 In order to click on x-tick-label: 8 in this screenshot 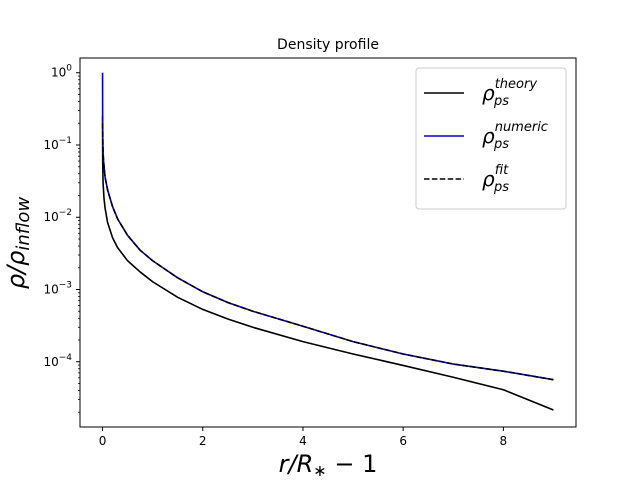, I will do `click(504, 441)`.